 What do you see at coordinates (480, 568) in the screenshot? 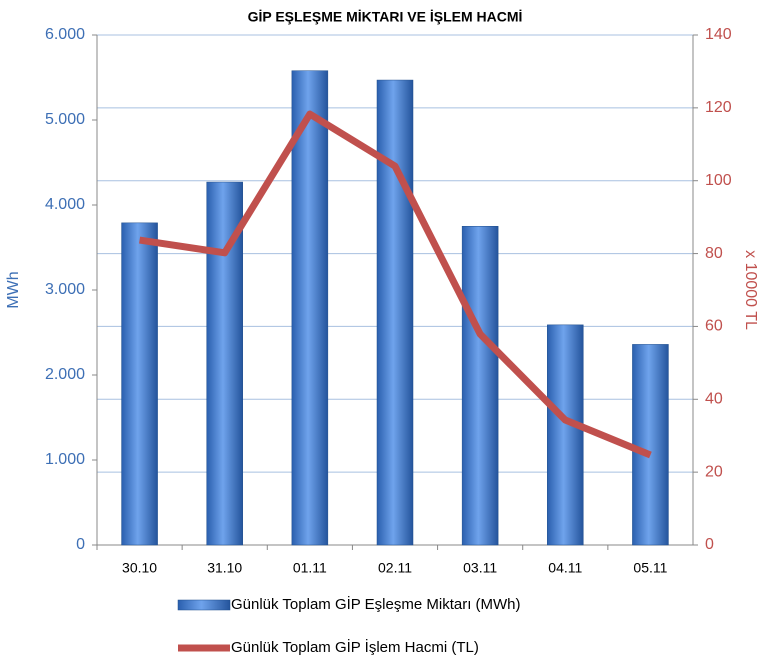
I see `x-tick-label: 03.11` at bounding box center [480, 568].